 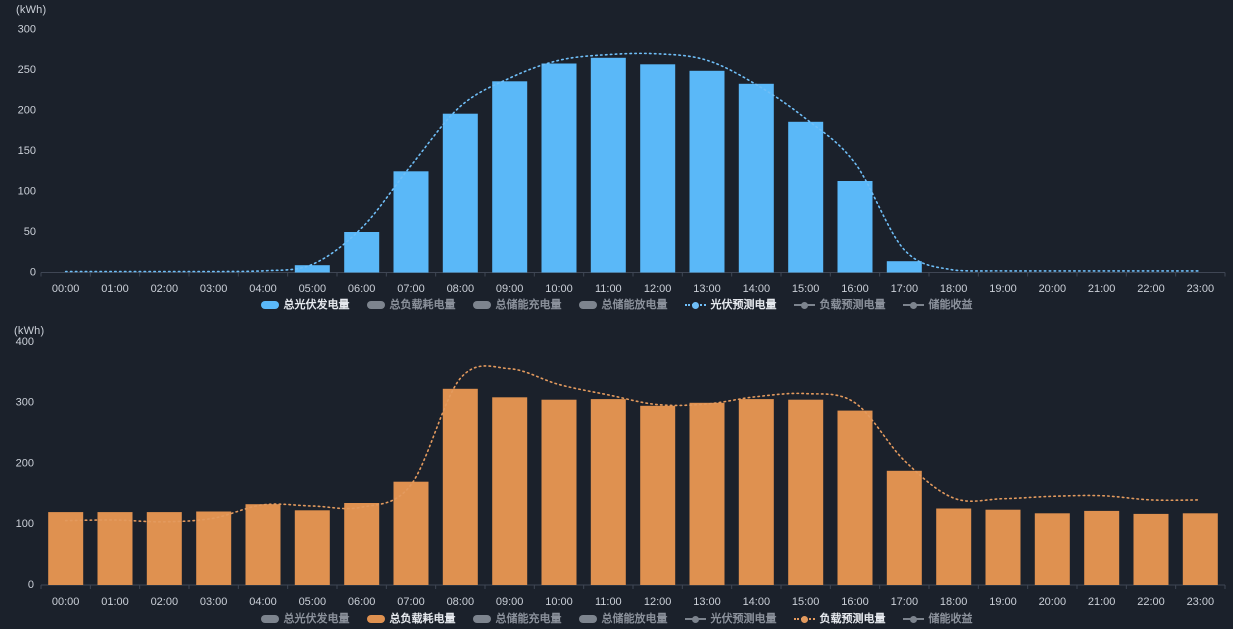 What do you see at coordinates (263, 289) in the screenshot?
I see `x-axis-tick-label: 04:00` at bounding box center [263, 289].